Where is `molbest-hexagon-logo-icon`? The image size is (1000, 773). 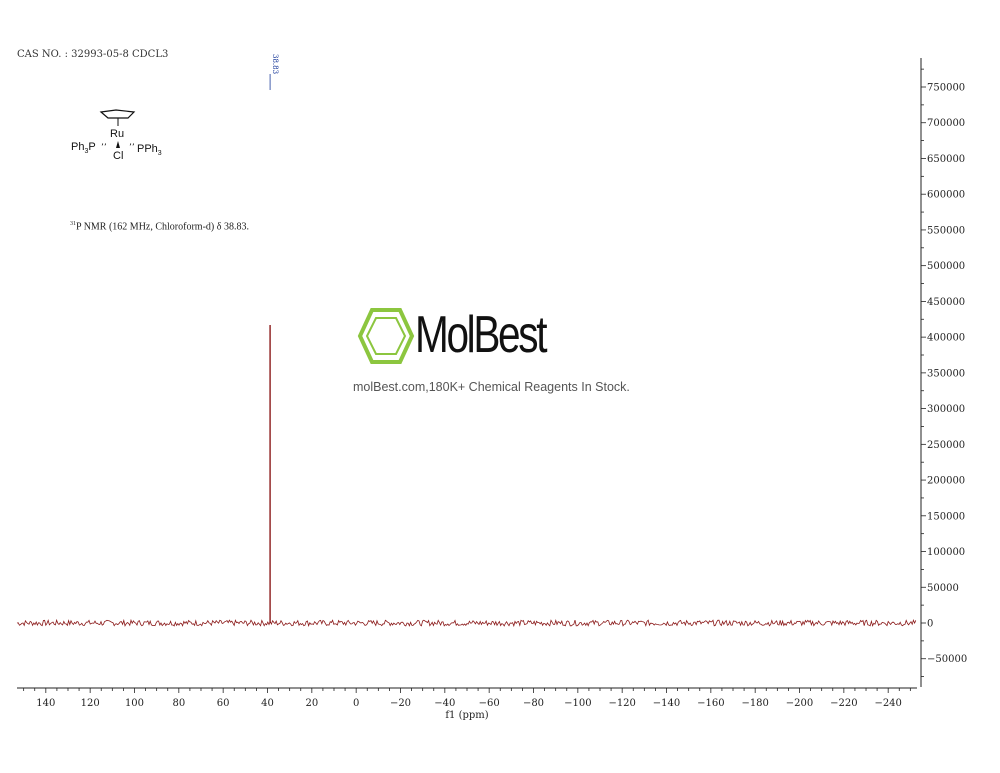
molbest-hexagon-logo-icon is located at coordinates (386, 336).